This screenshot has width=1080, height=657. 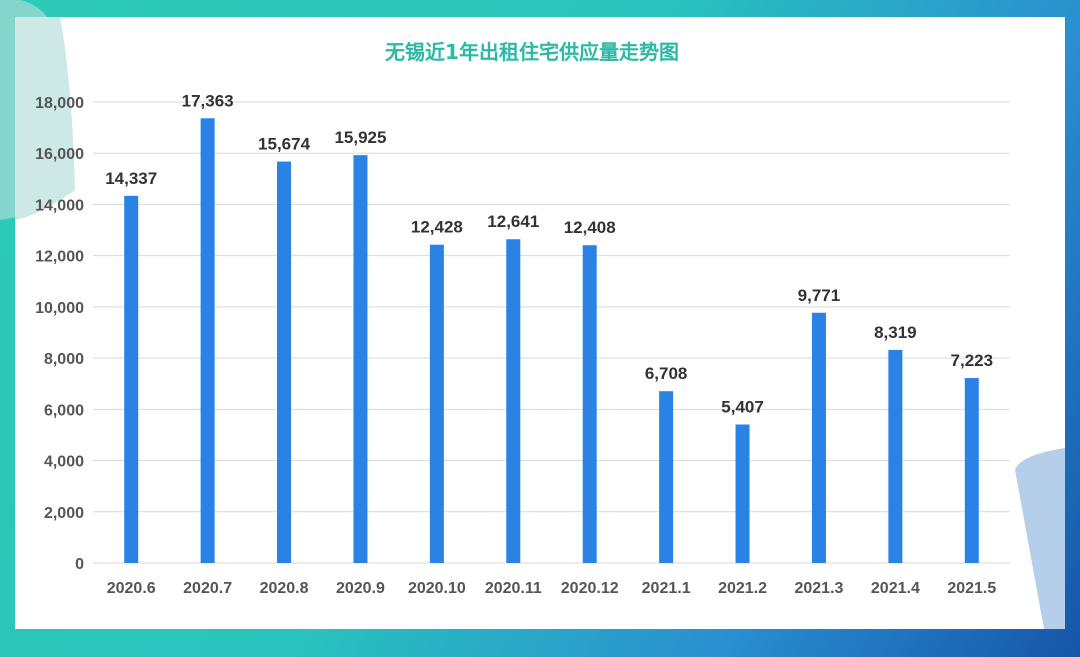 What do you see at coordinates (1040, 538) in the screenshot?
I see `decor-shape-bottom-right` at bounding box center [1040, 538].